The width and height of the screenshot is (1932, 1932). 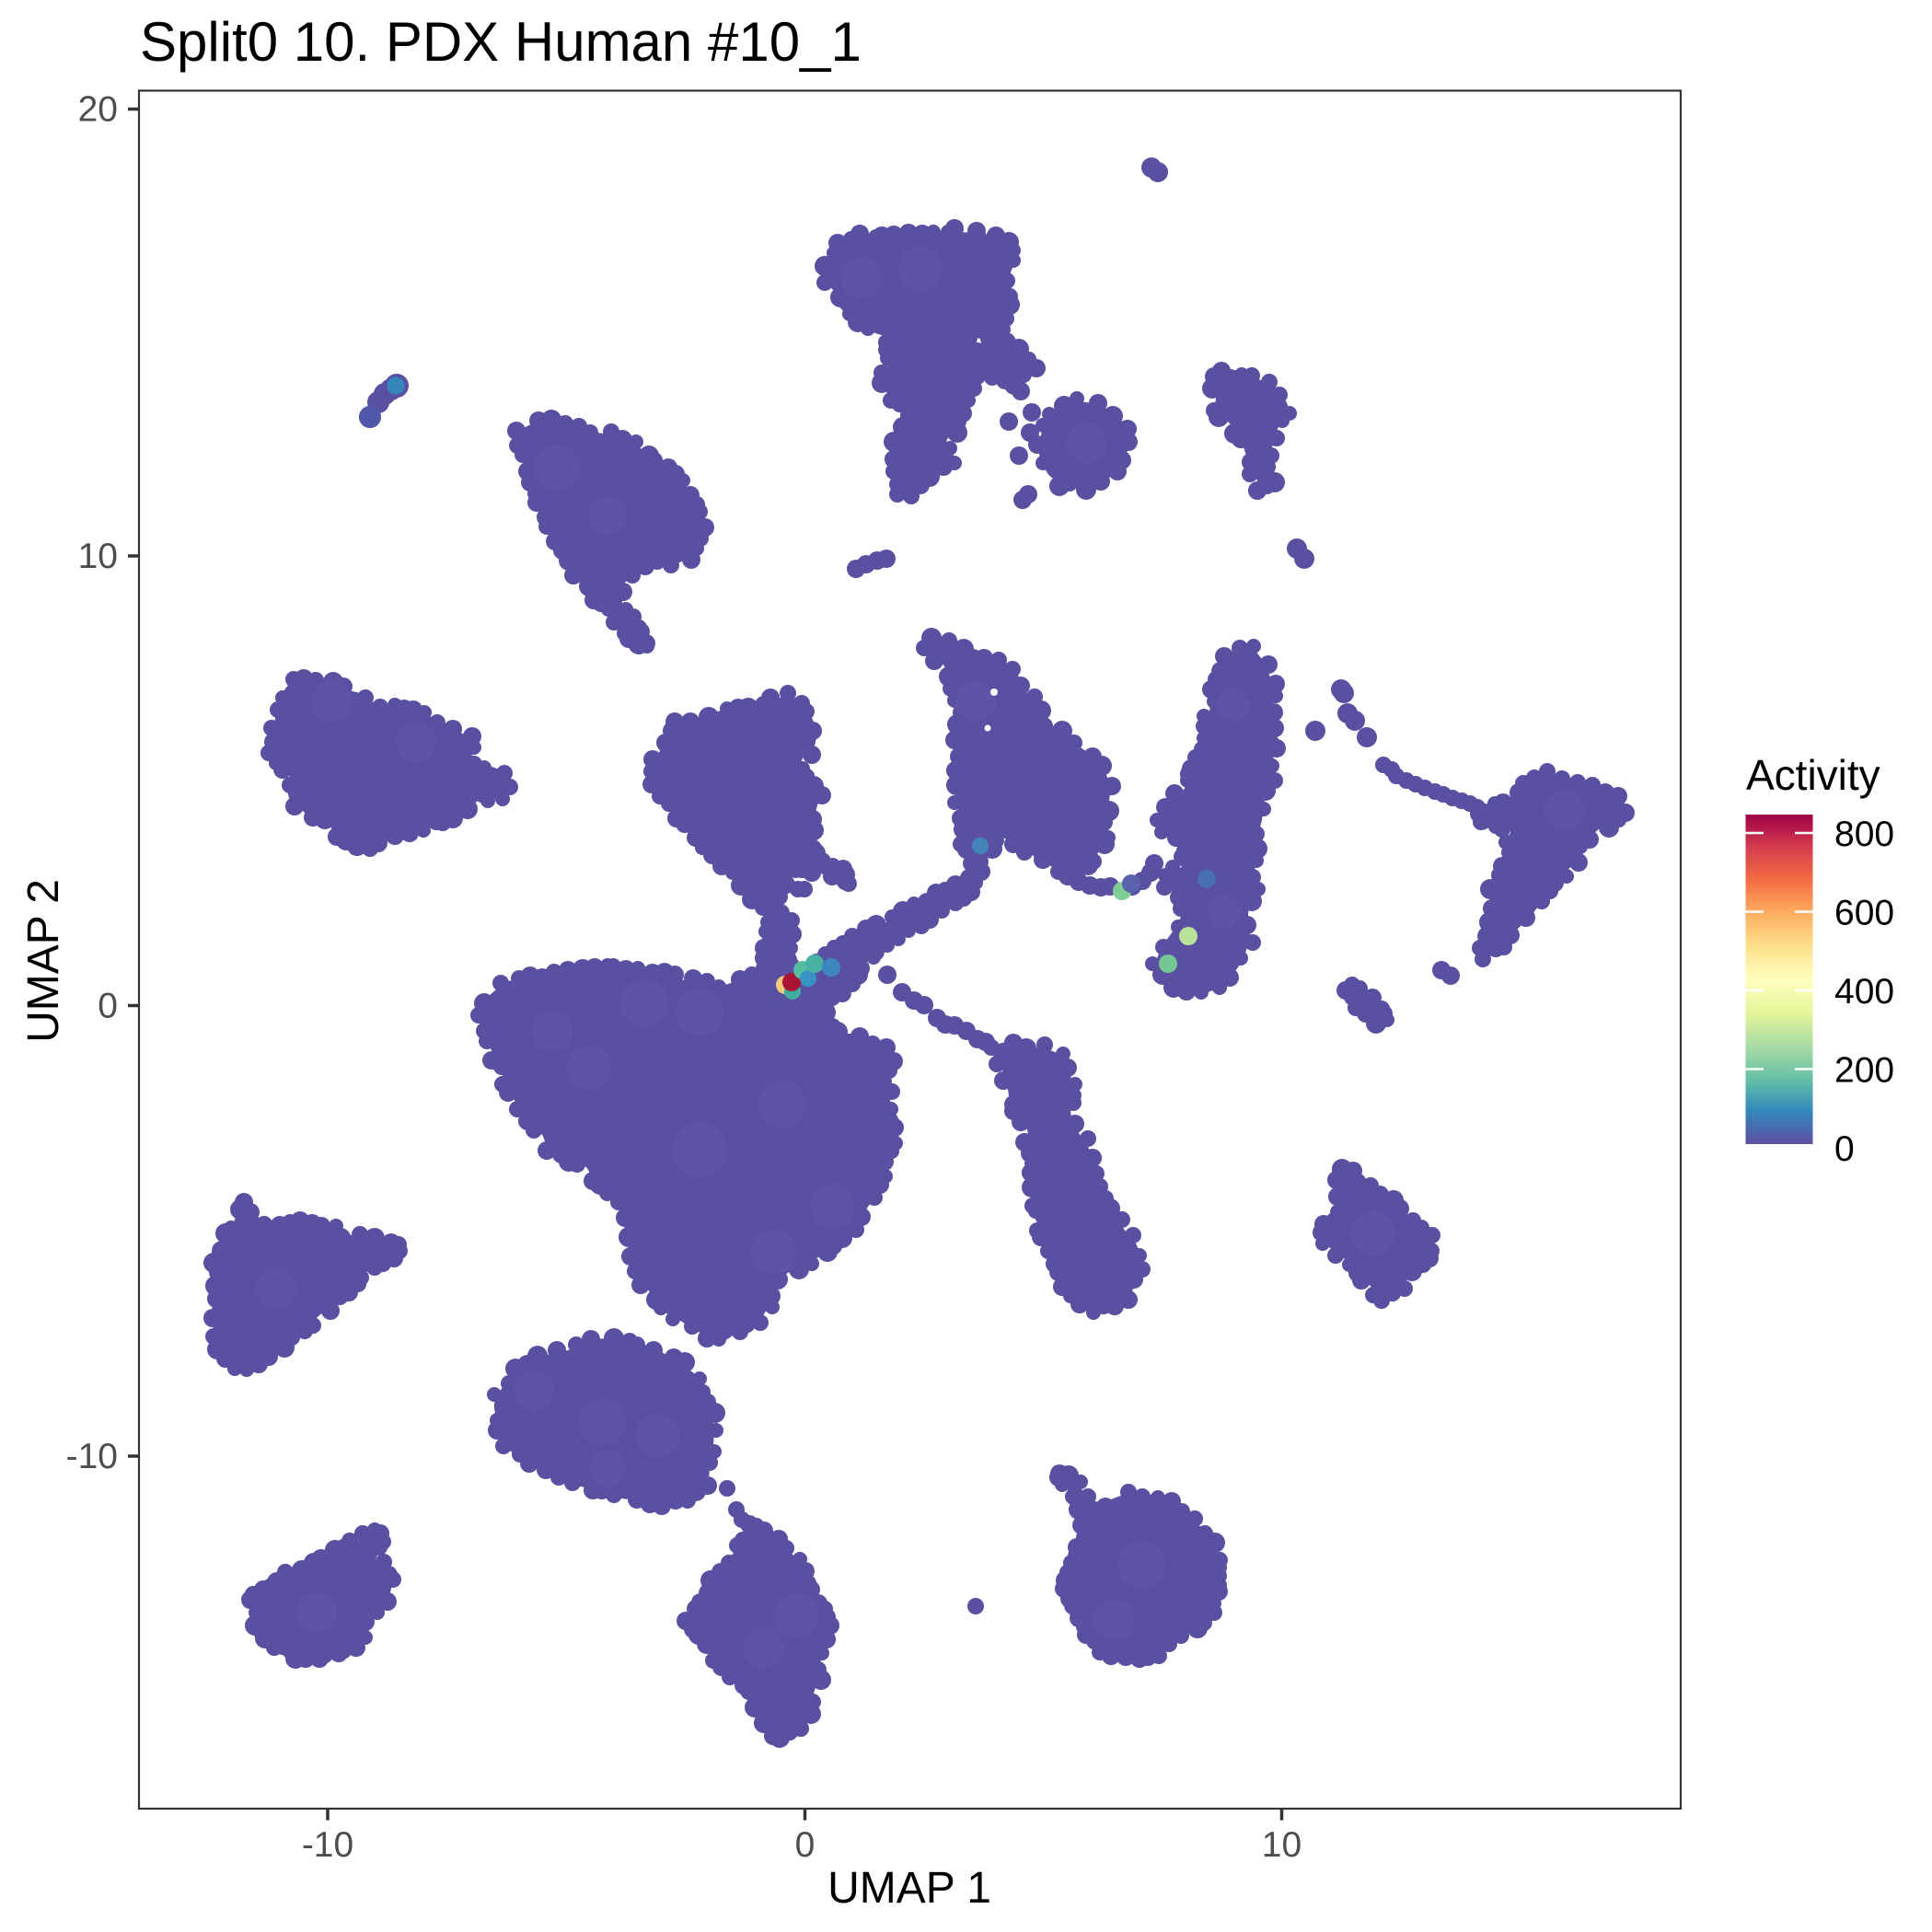 I want to click on svg-text: 20, so click(x=98, y=110).